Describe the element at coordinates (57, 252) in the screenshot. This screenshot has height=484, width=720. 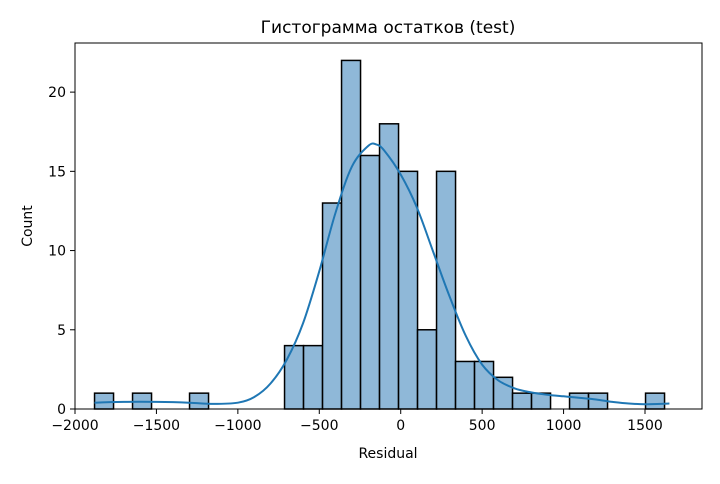
I see `y-tick-label: 10` at that location.